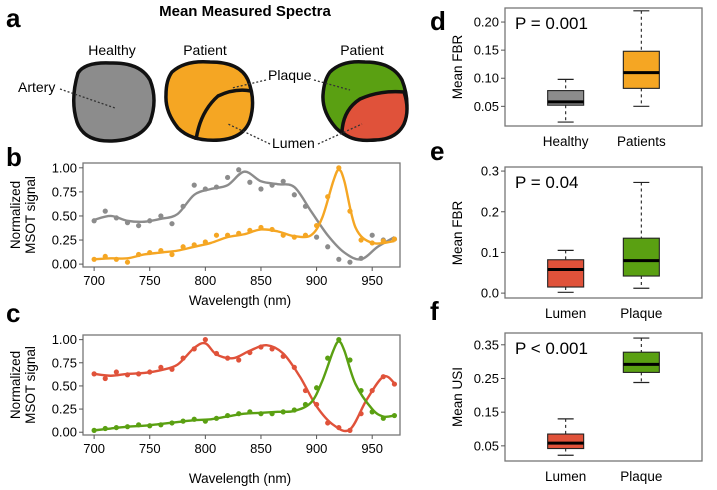 The height and width of the screenshot is (490, 717). What do you see at coordinates (290, 75) in the screenshot?
I see `plaque-label: Plaque` at bounding box center [290, 75].